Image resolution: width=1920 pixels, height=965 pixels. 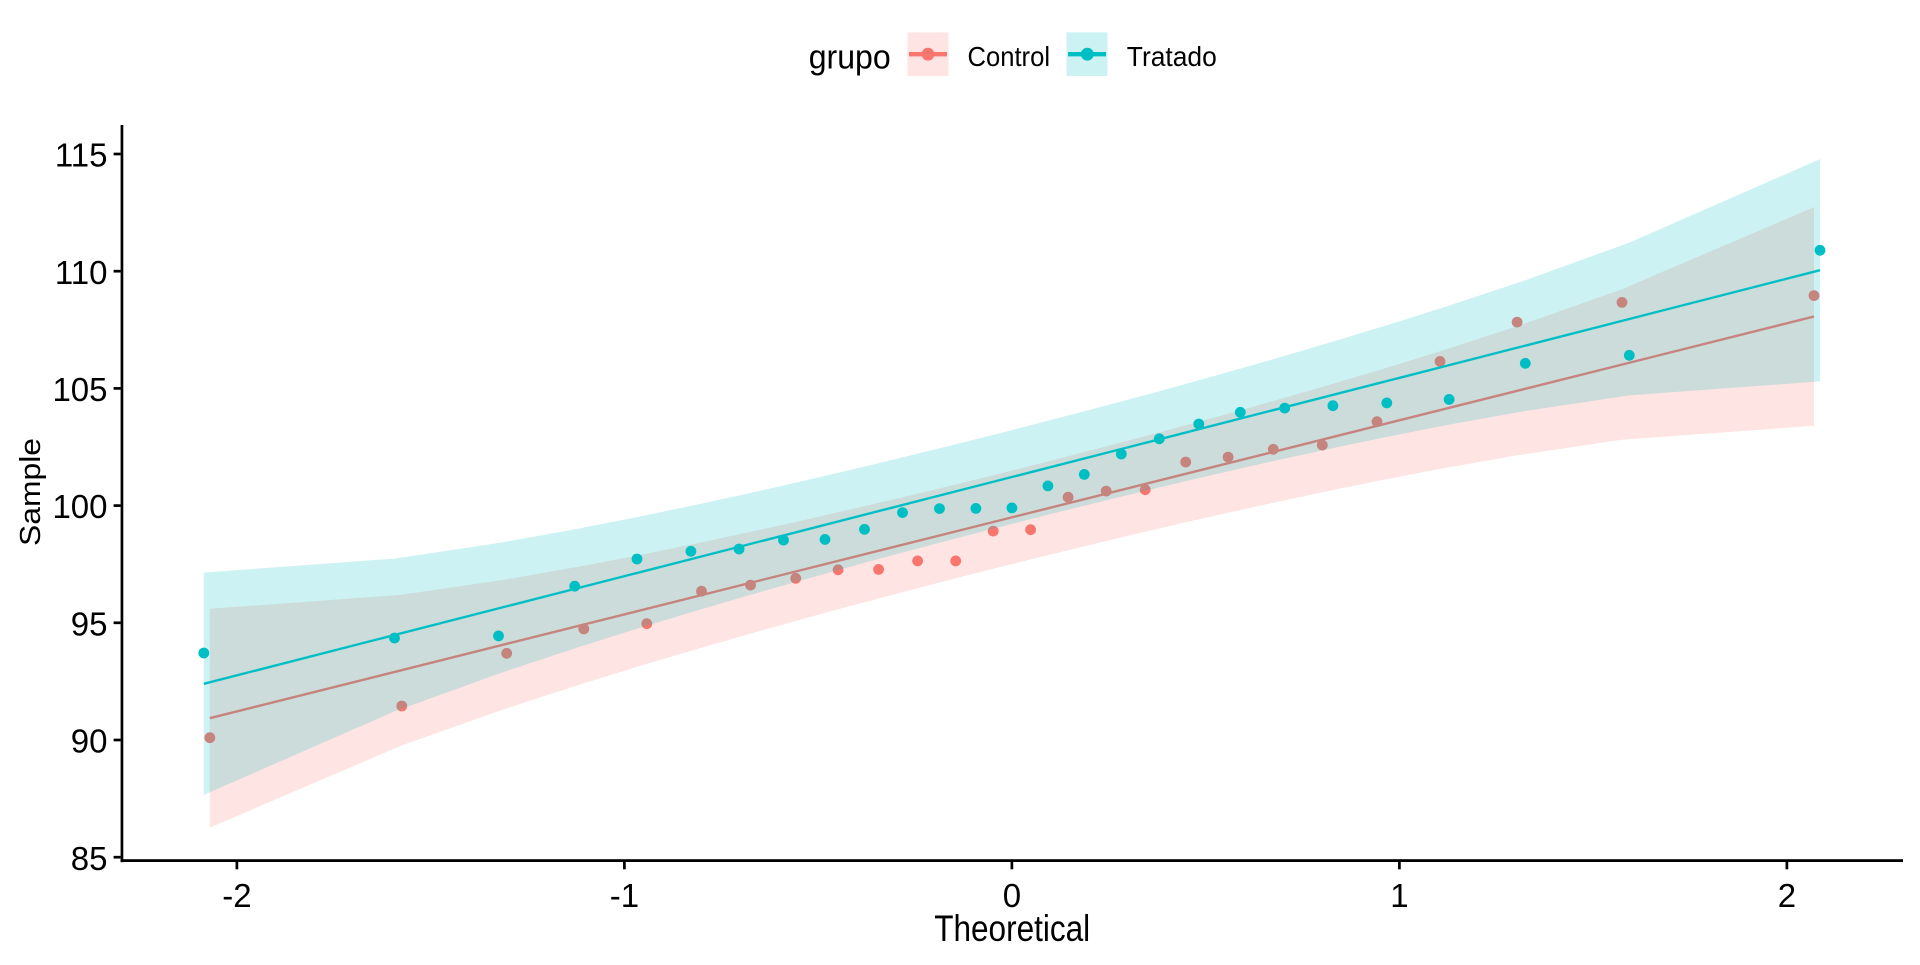 I want to click on svg-text: Theoretical, so click(x=1012, y=928).